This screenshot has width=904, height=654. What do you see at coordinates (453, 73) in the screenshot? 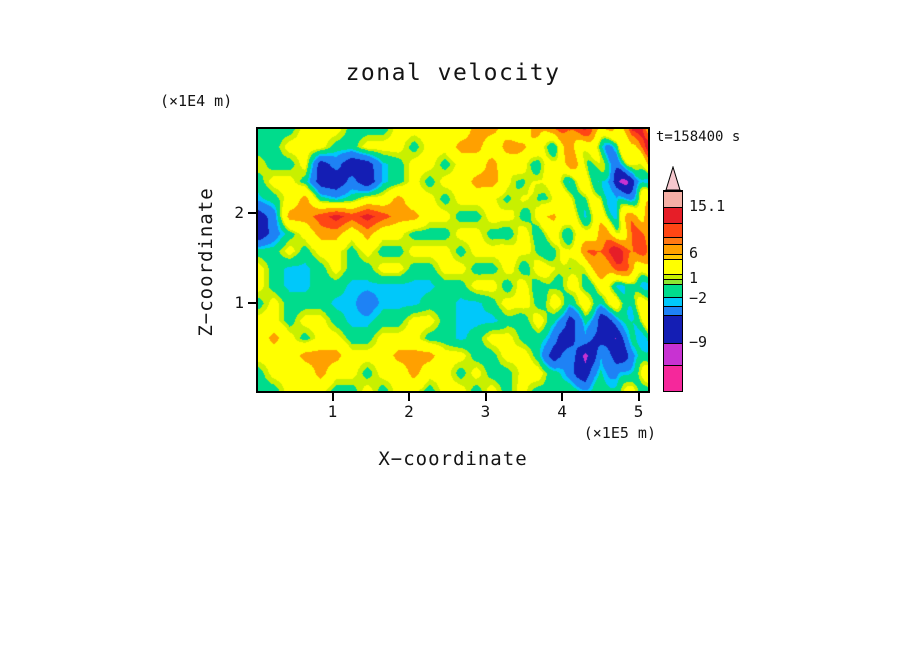
I see `chart-title: zonal velocity` at bounding box center [453, 73].